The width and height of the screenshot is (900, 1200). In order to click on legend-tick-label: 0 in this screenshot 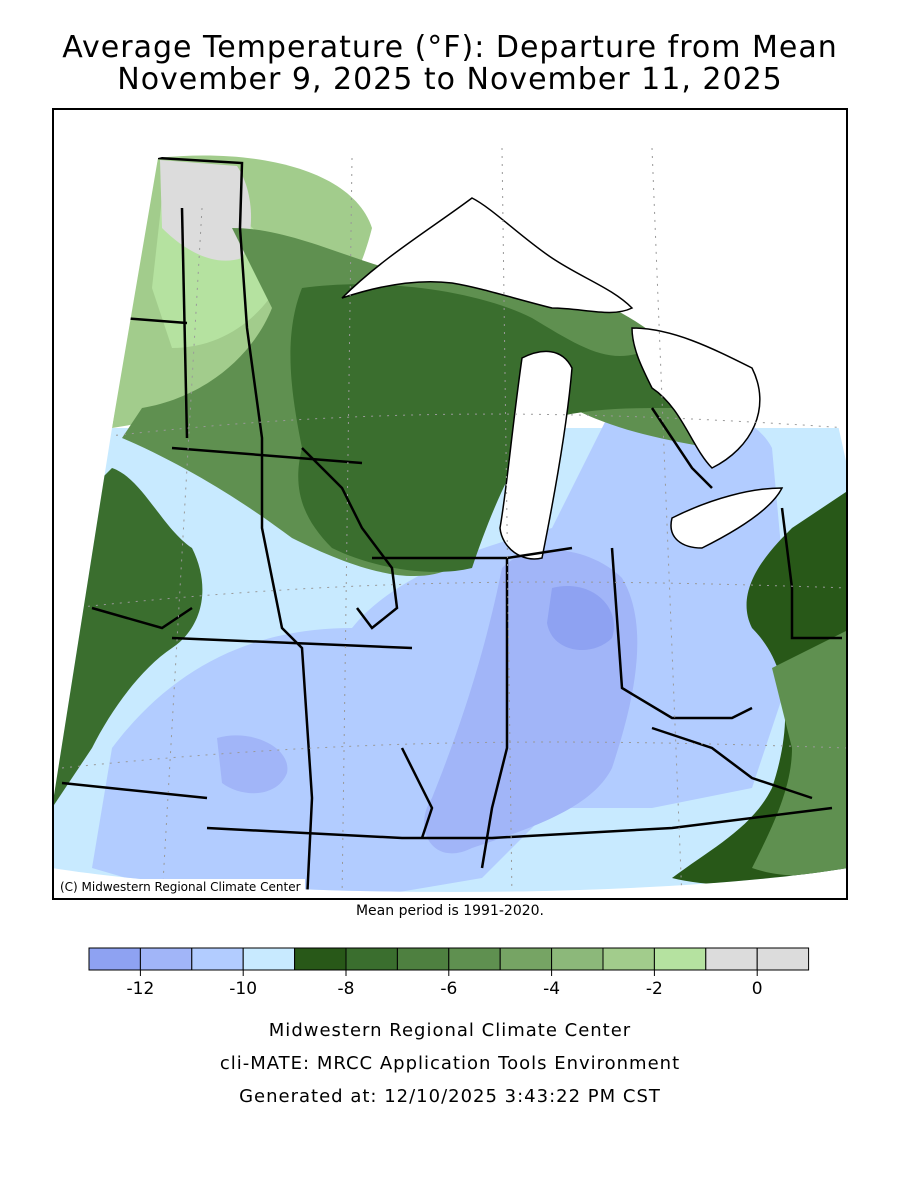, I will do `click(757, 989)`.